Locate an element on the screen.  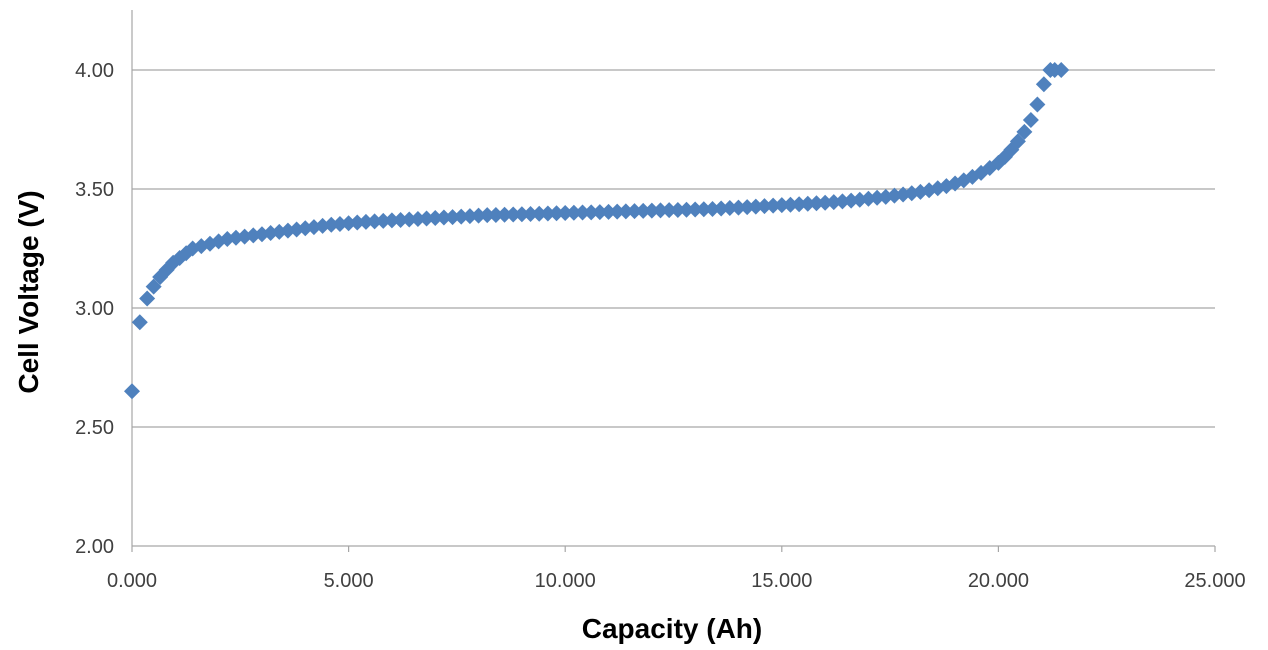
y-tick-label: 2.50 is located at coordinates (94, 428).